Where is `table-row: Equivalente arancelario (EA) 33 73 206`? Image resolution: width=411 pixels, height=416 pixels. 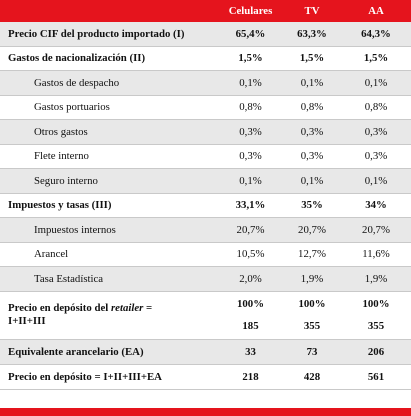 table-row: Equivalente arancelario (EA) 33 73 206 is located at coordinates (205, 352).